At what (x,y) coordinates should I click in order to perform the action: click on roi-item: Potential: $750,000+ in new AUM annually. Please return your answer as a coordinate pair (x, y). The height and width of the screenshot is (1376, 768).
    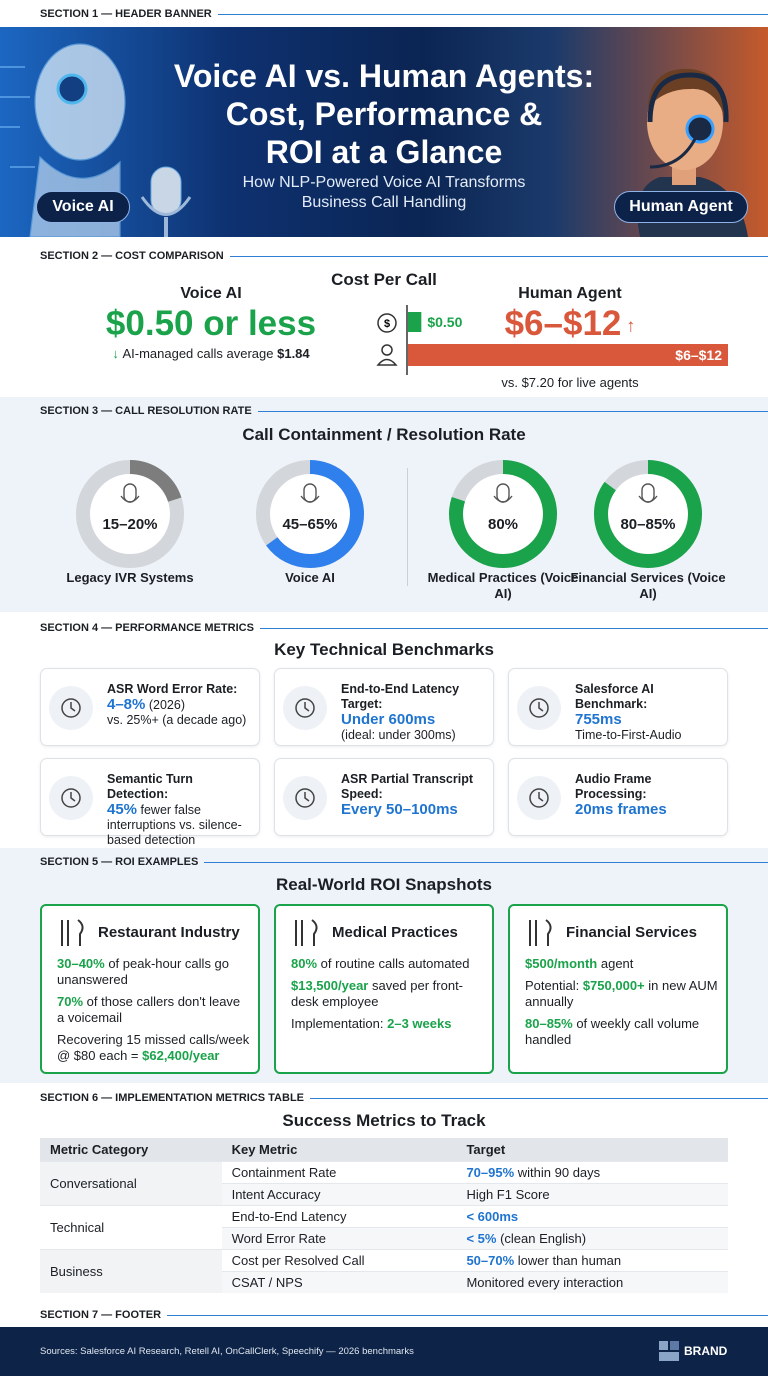
    Looking at the image, I should click on (621, 994).